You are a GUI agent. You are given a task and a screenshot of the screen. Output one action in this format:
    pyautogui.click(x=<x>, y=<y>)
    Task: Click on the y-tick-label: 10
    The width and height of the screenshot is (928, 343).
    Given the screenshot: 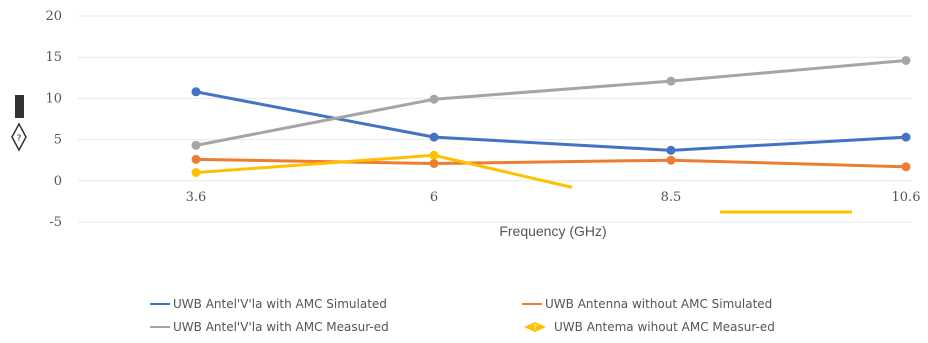 What is the action you would take?
    pyautogui.click(x=53, y=98)
    